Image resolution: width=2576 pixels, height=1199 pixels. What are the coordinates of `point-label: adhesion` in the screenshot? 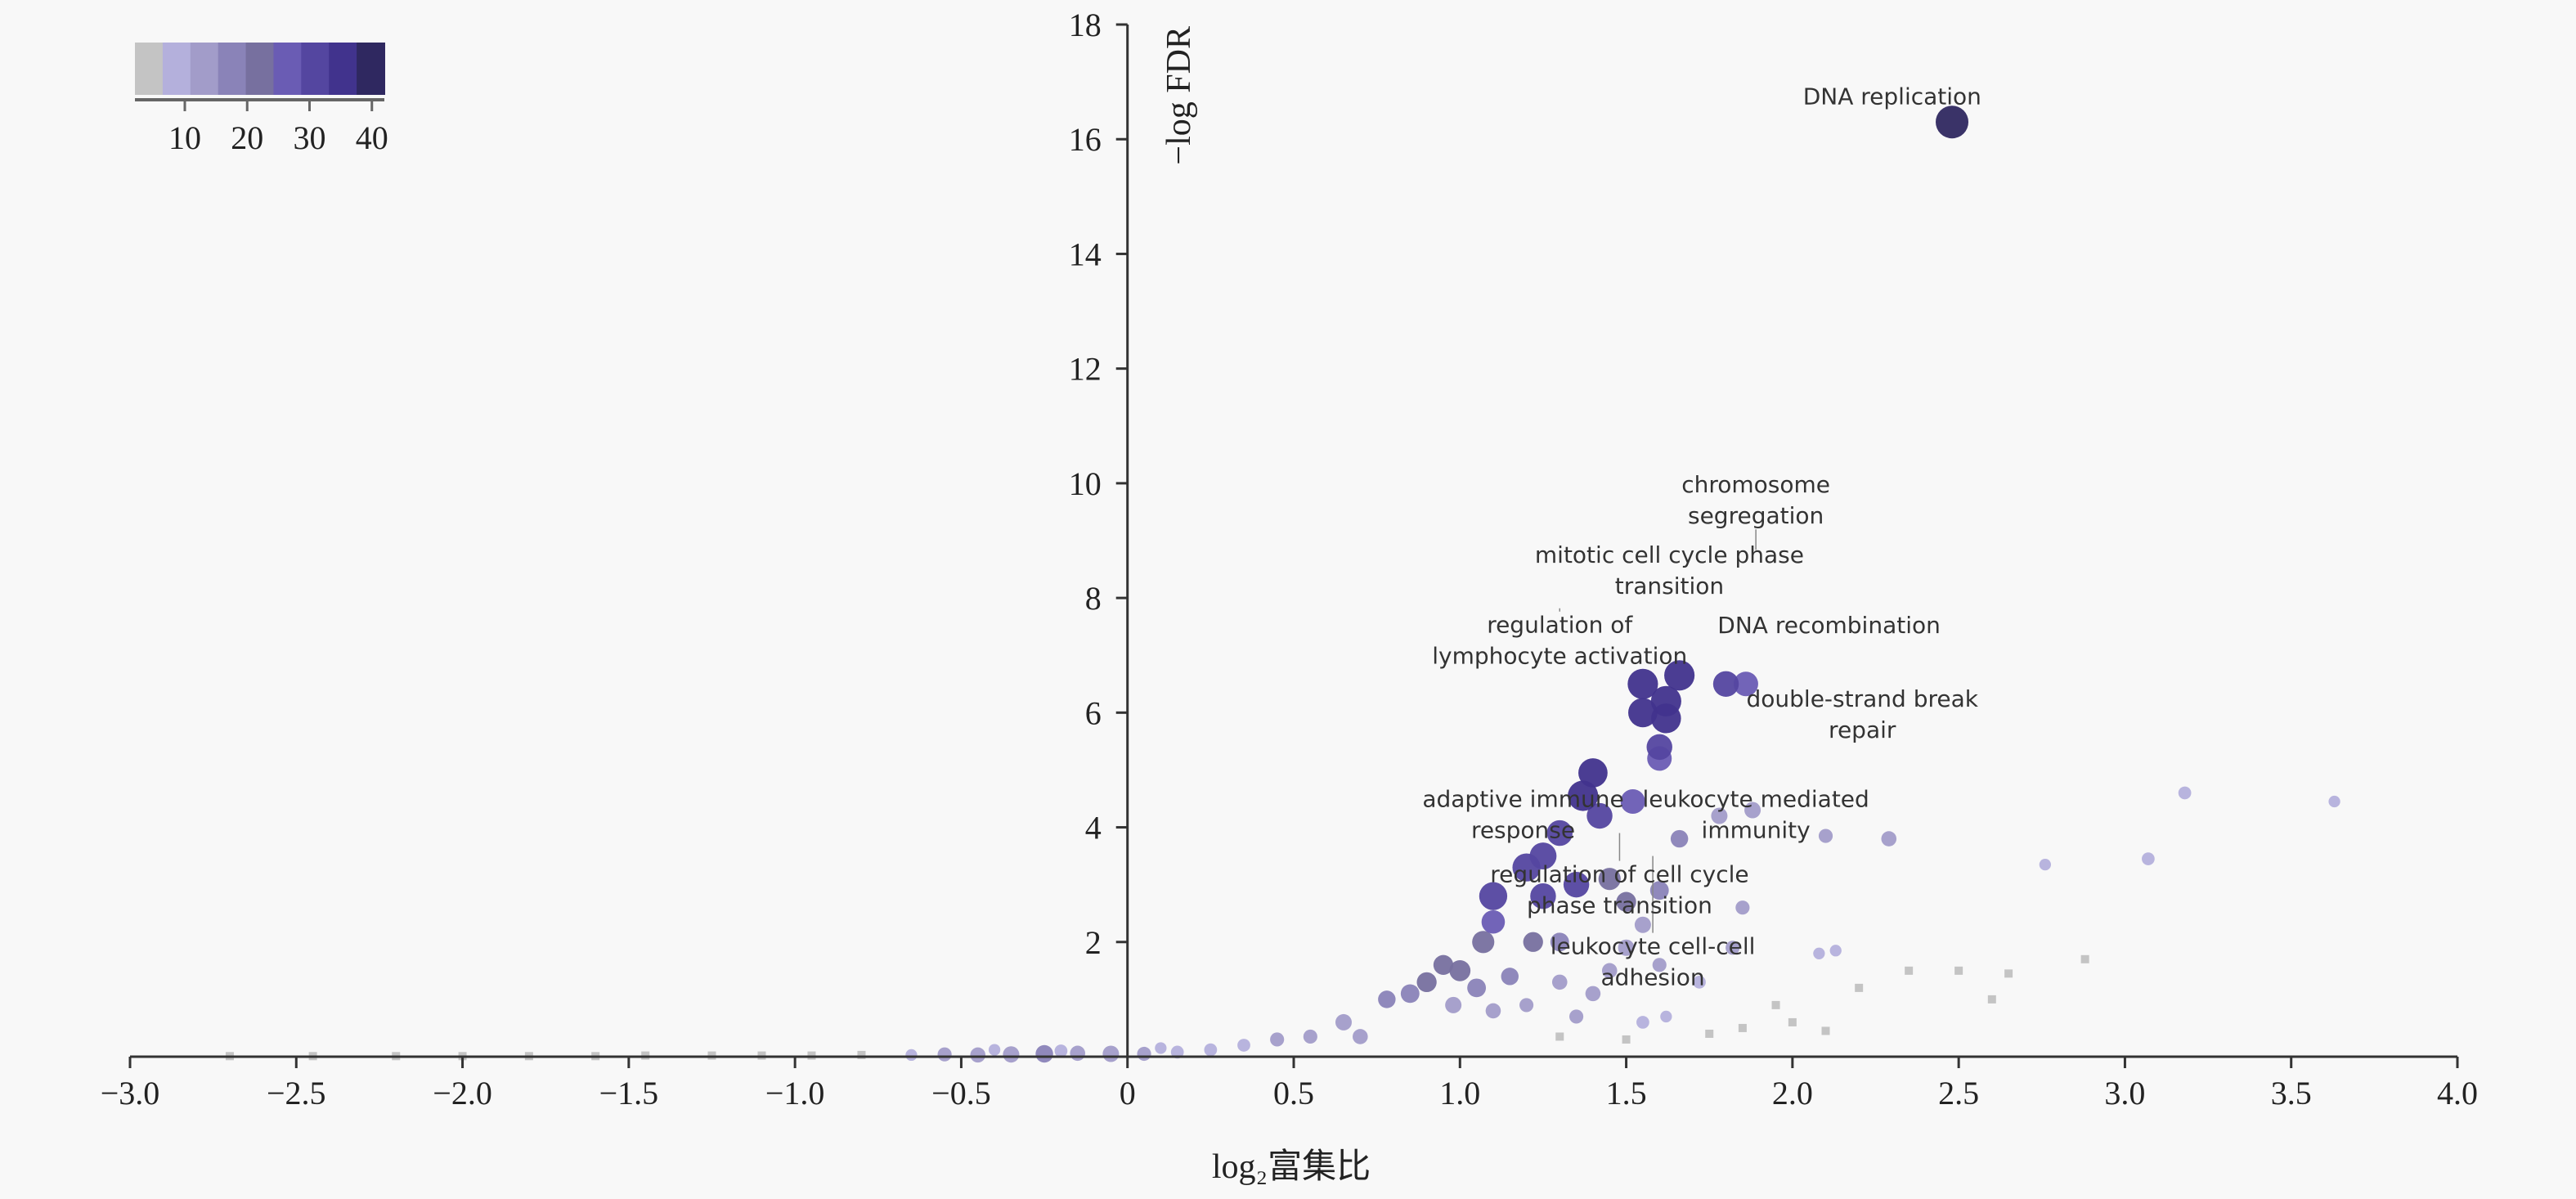 It's located at (1653, 977).